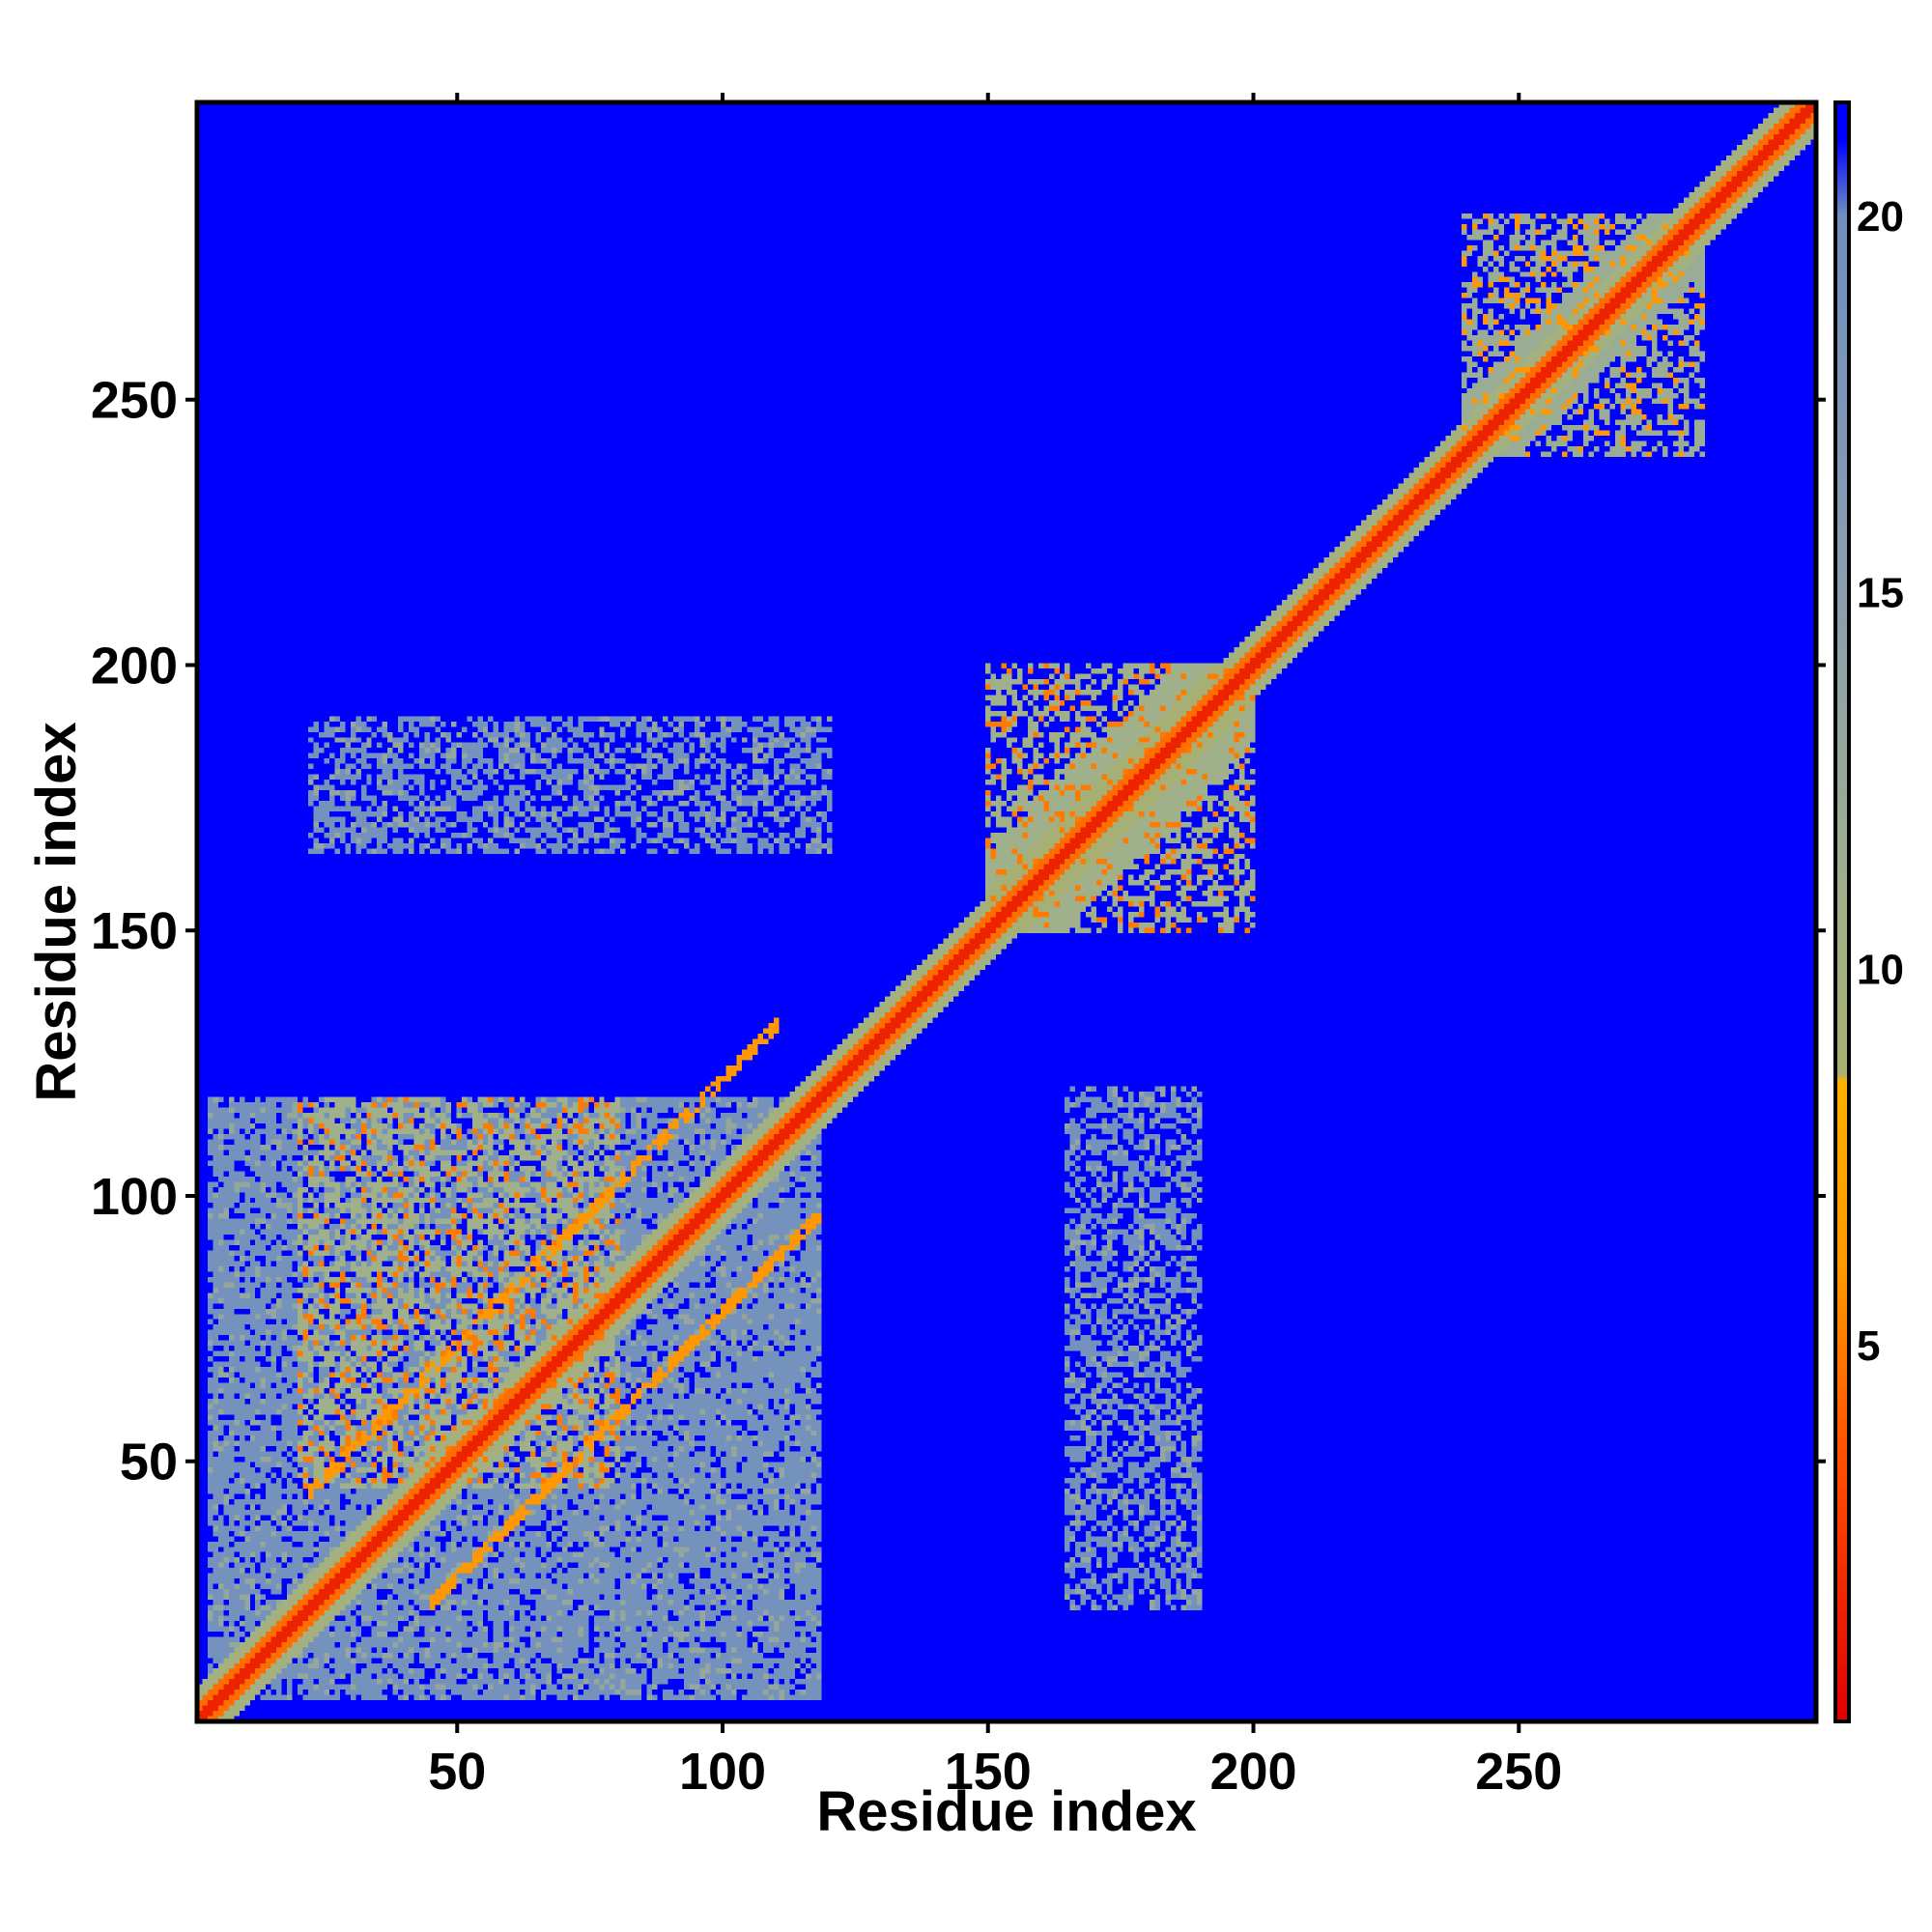 The height and width of the screenshot is (1932, 1932). What do you see at coordinates (988, 1772) in the screenshot?
I see `x-tick-label-150: 150` at bounding box center [988, 1772].